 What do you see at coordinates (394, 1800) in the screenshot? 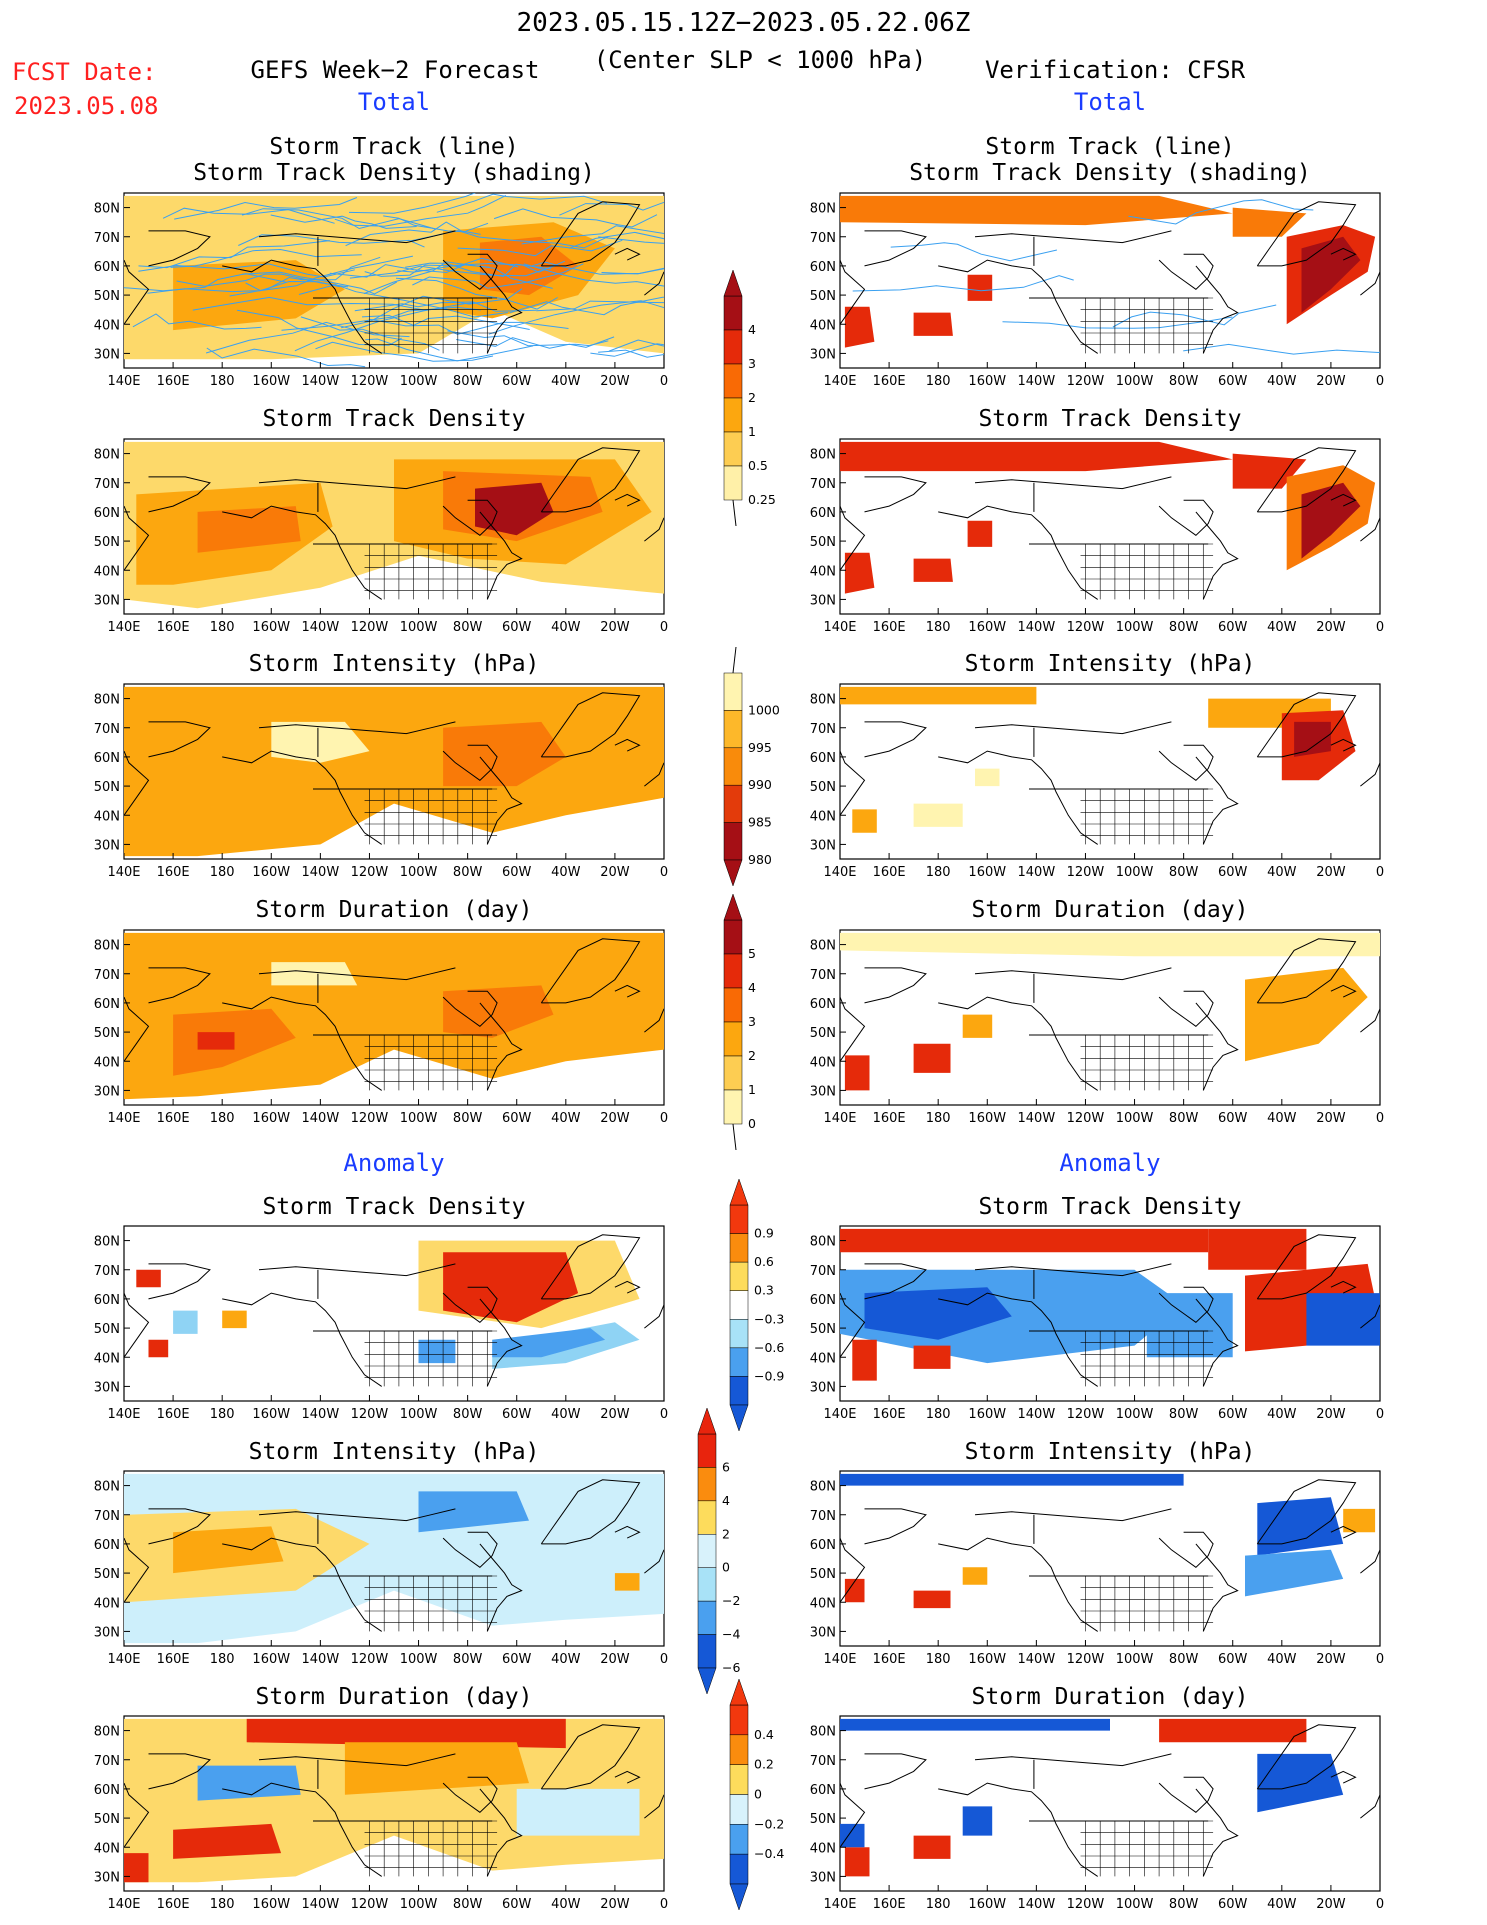
I see `coastlines` at bounding box center [394, 1800].